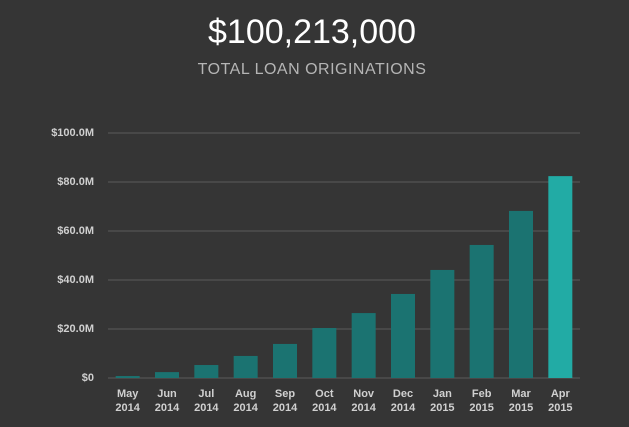 This screenshot has height=427, width=629. I want to click on x-tick-label: Jun 2014, so click(167, 401).